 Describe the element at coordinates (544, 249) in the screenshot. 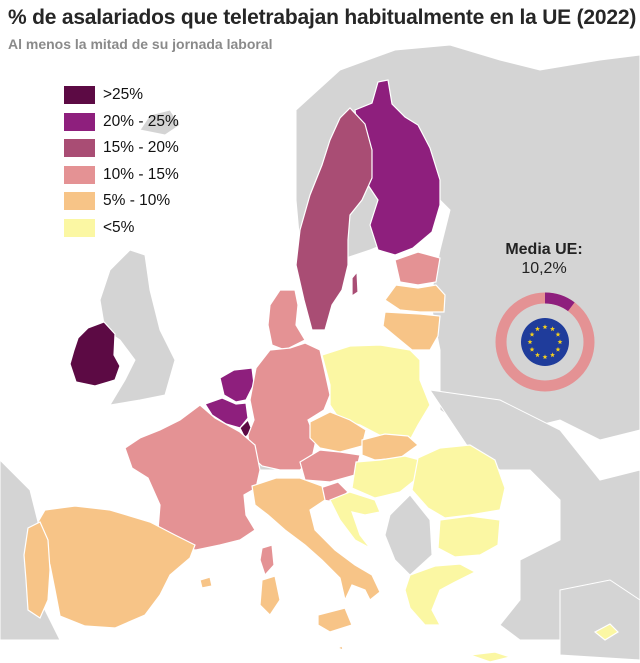

I see `eu-average-label: Media UE:` at that location.